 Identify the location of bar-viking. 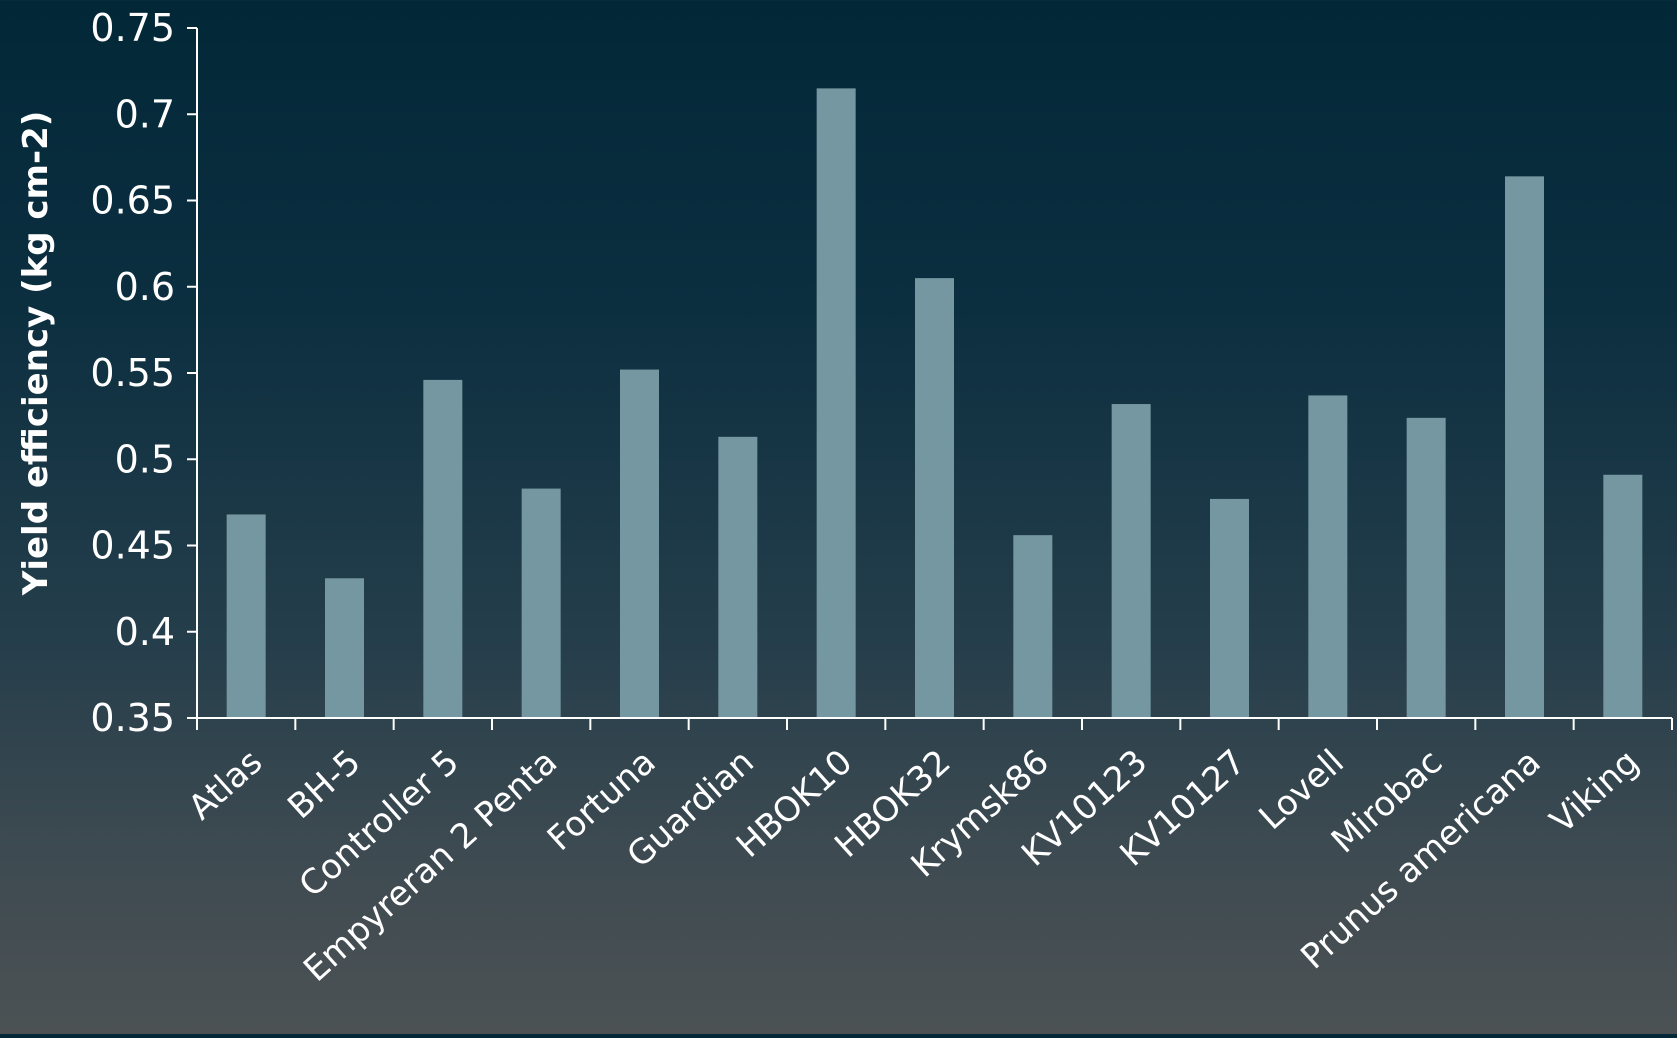
(1623, 596).